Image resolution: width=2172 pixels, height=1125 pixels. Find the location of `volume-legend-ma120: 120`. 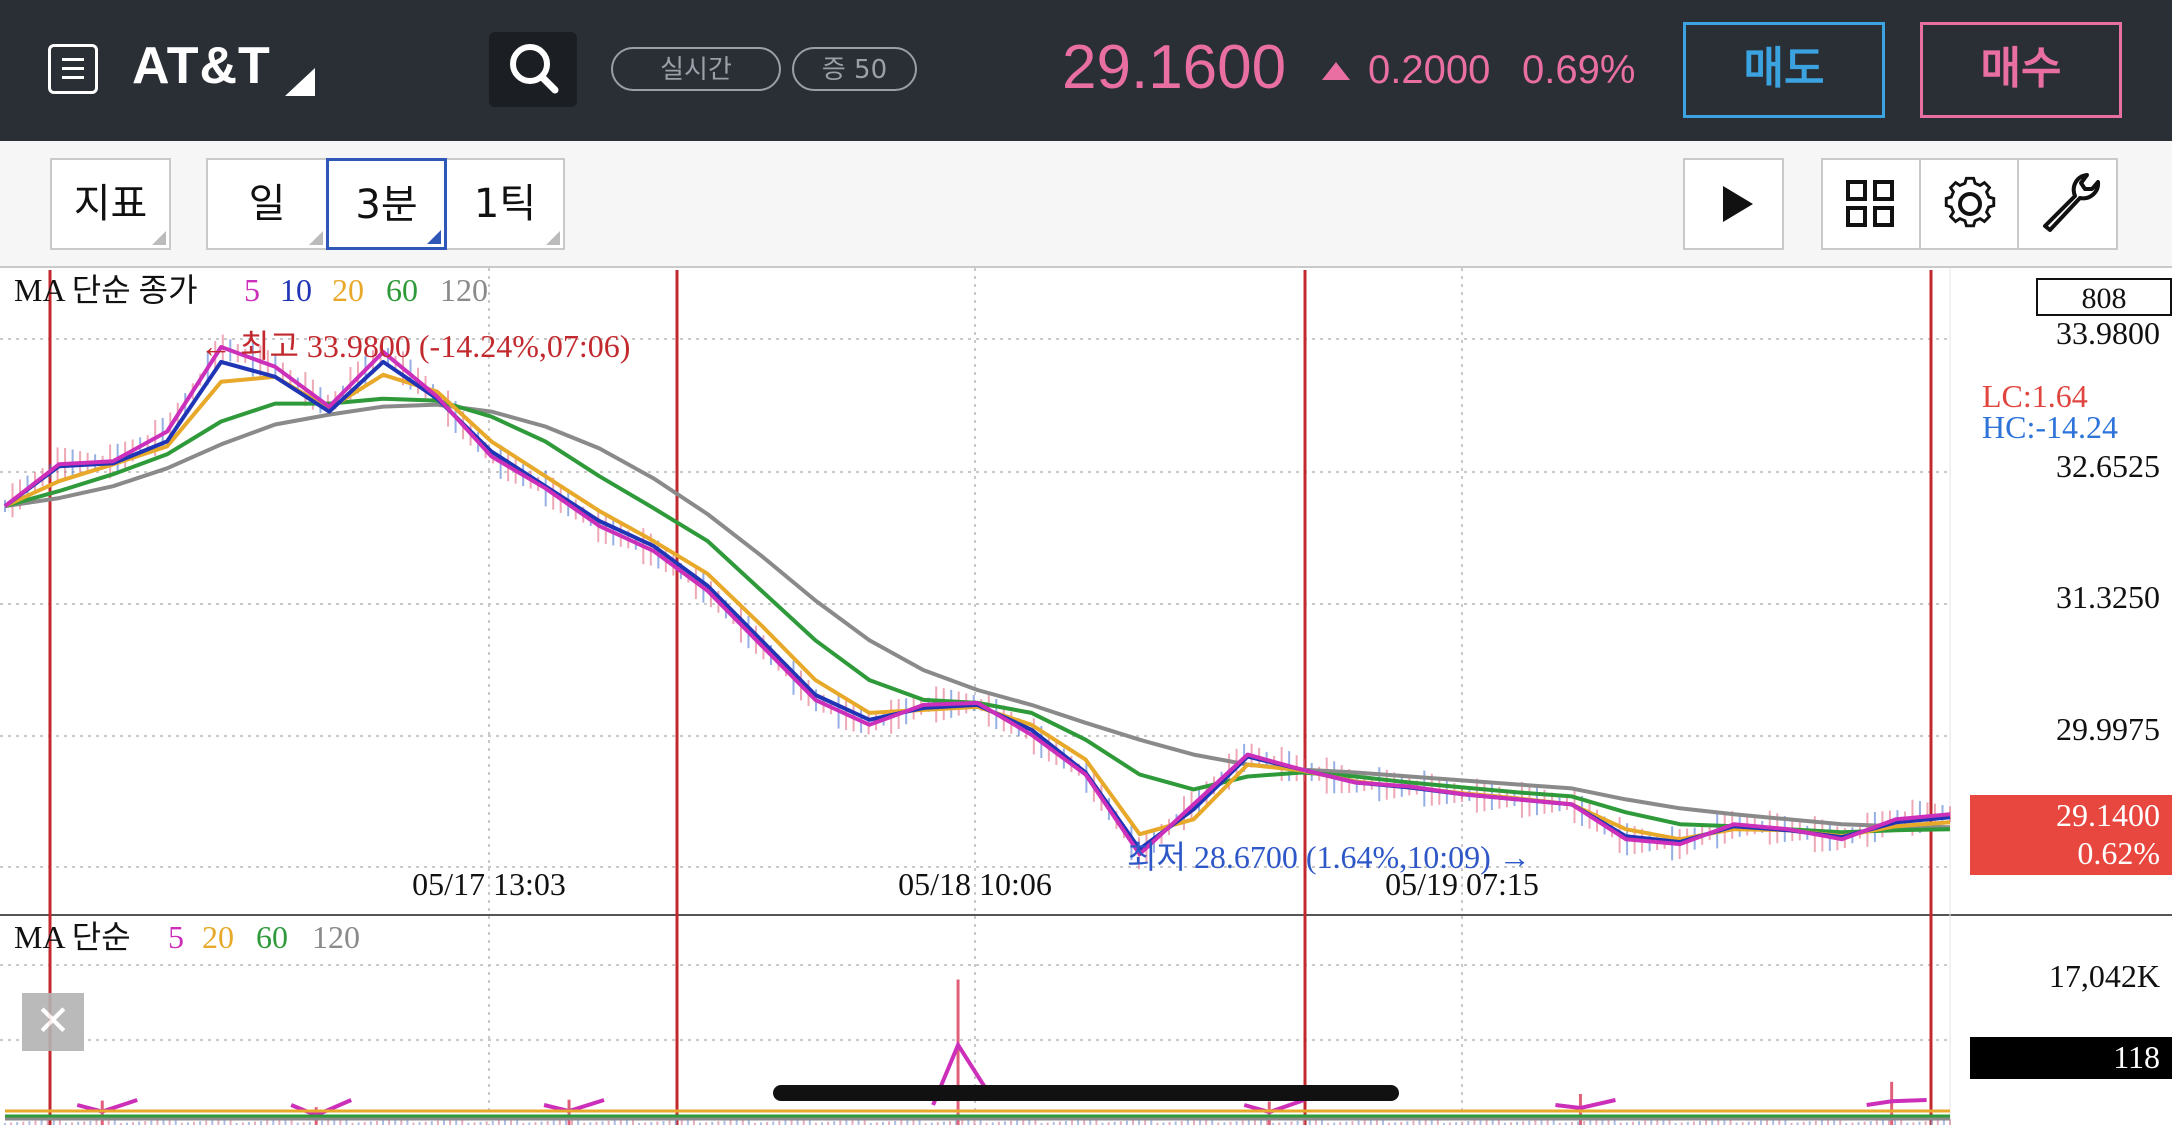

volume-legend-ma120: 120 is located at coordinates (336, 937).